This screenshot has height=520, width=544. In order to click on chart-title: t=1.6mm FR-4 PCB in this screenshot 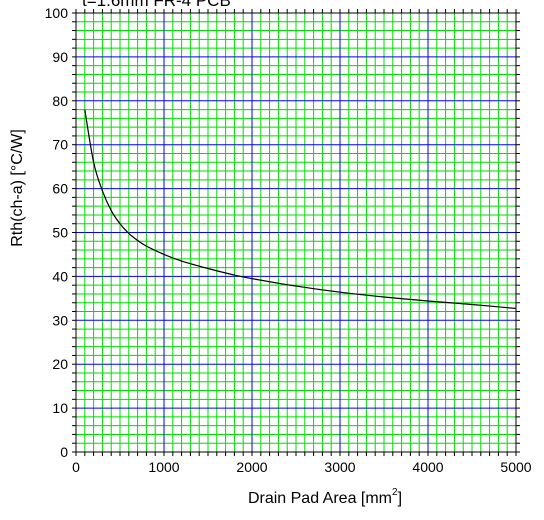, I will do `click(156, 5)`.